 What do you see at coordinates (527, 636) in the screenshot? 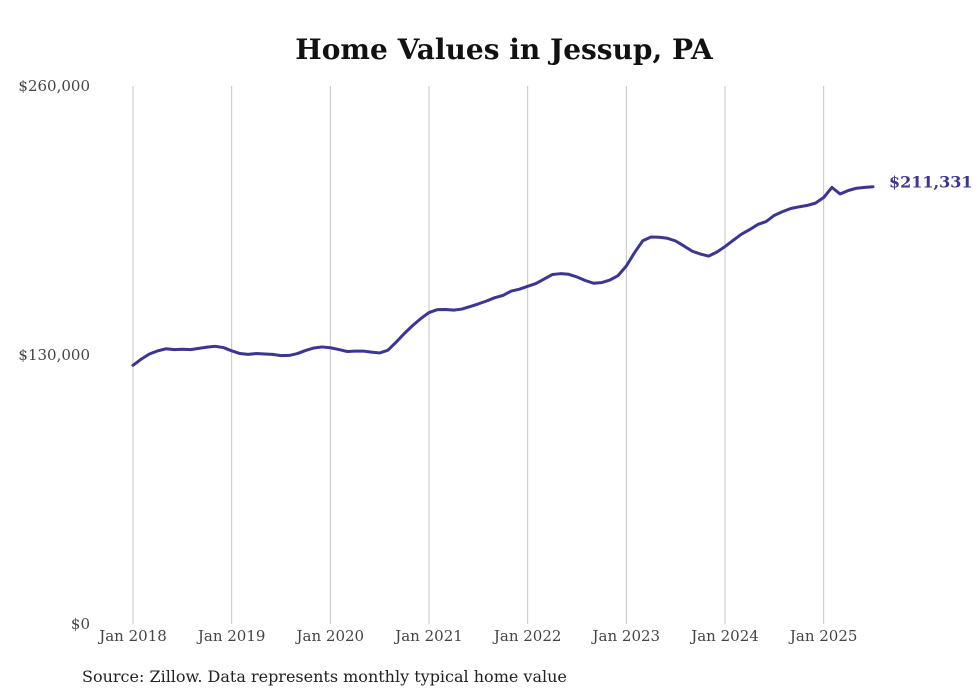
I see `x-tick-label: Jan 2022` at bounding box center [527, 636].